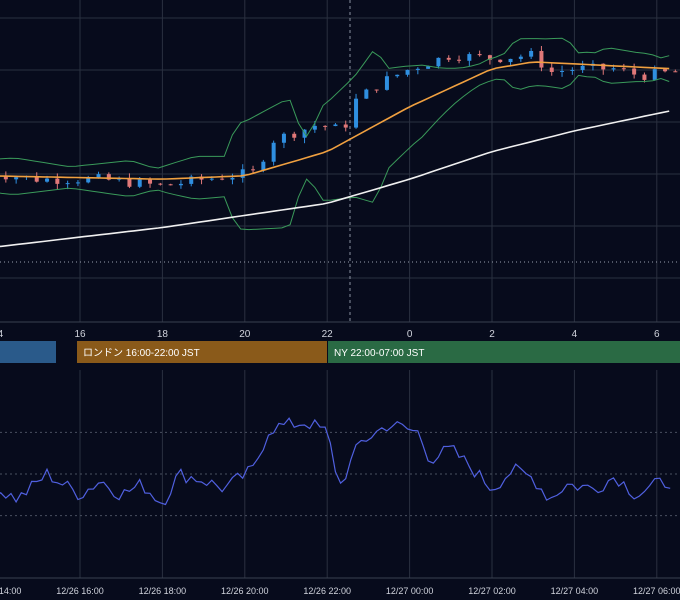 The height and width of the screenshot is (600, 680). I want to click on oscillator-panel, so click(335, 461).